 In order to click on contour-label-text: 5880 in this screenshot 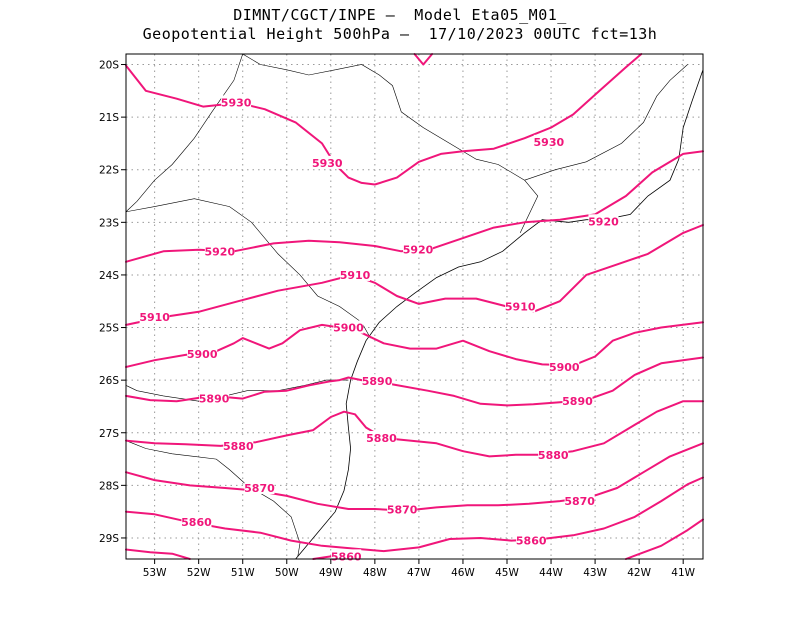, I will do `click(553, 455)`.